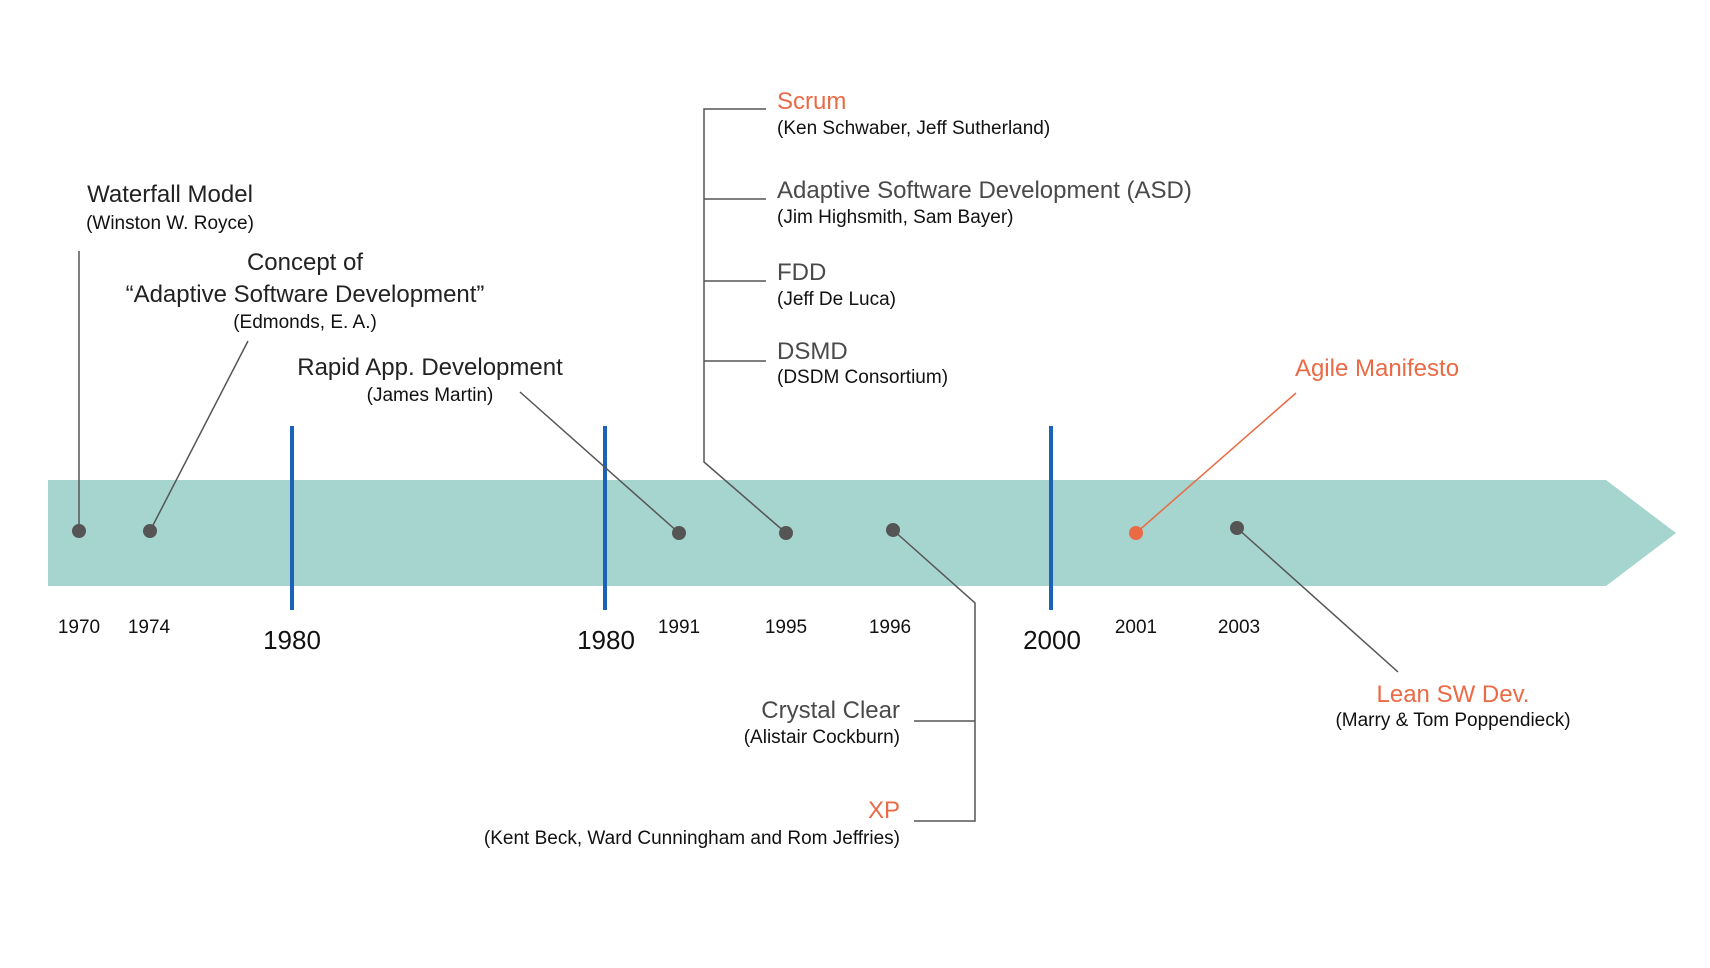 Image resolution: width=1710 pixels, height=968 pixels. I want to click on crystal-title: Crystal Clear, so click(830, 710).